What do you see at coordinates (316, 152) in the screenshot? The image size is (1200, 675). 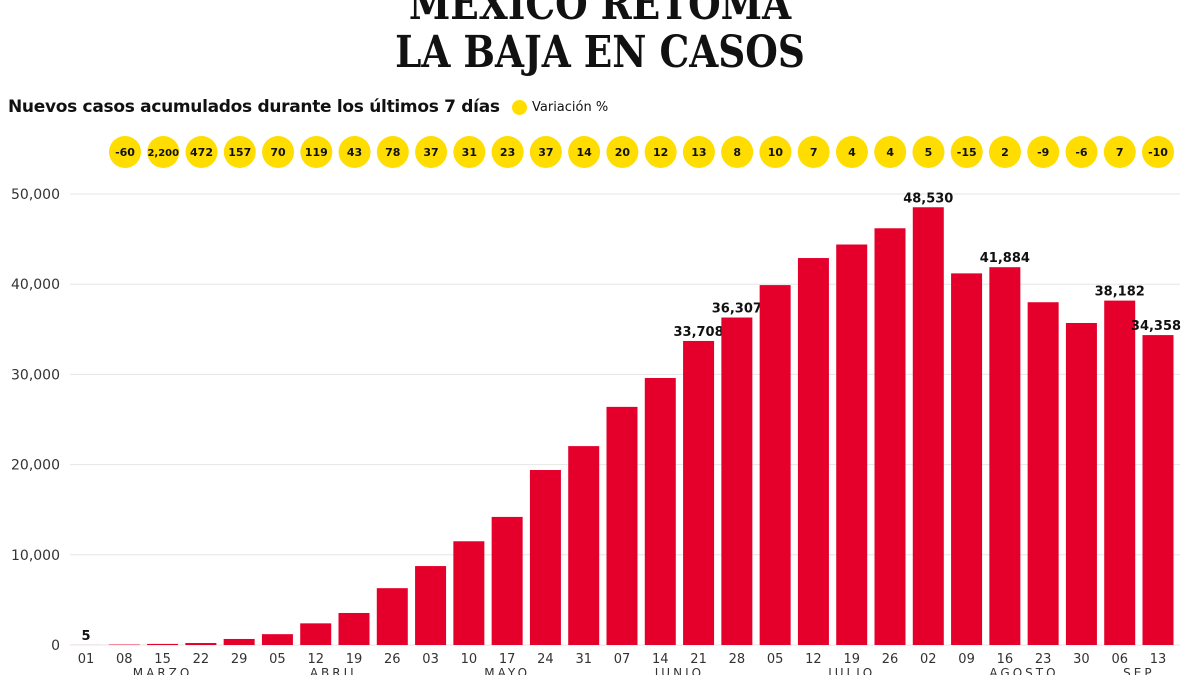 I see `variation-label: 119` at bounding box center [316, 152].